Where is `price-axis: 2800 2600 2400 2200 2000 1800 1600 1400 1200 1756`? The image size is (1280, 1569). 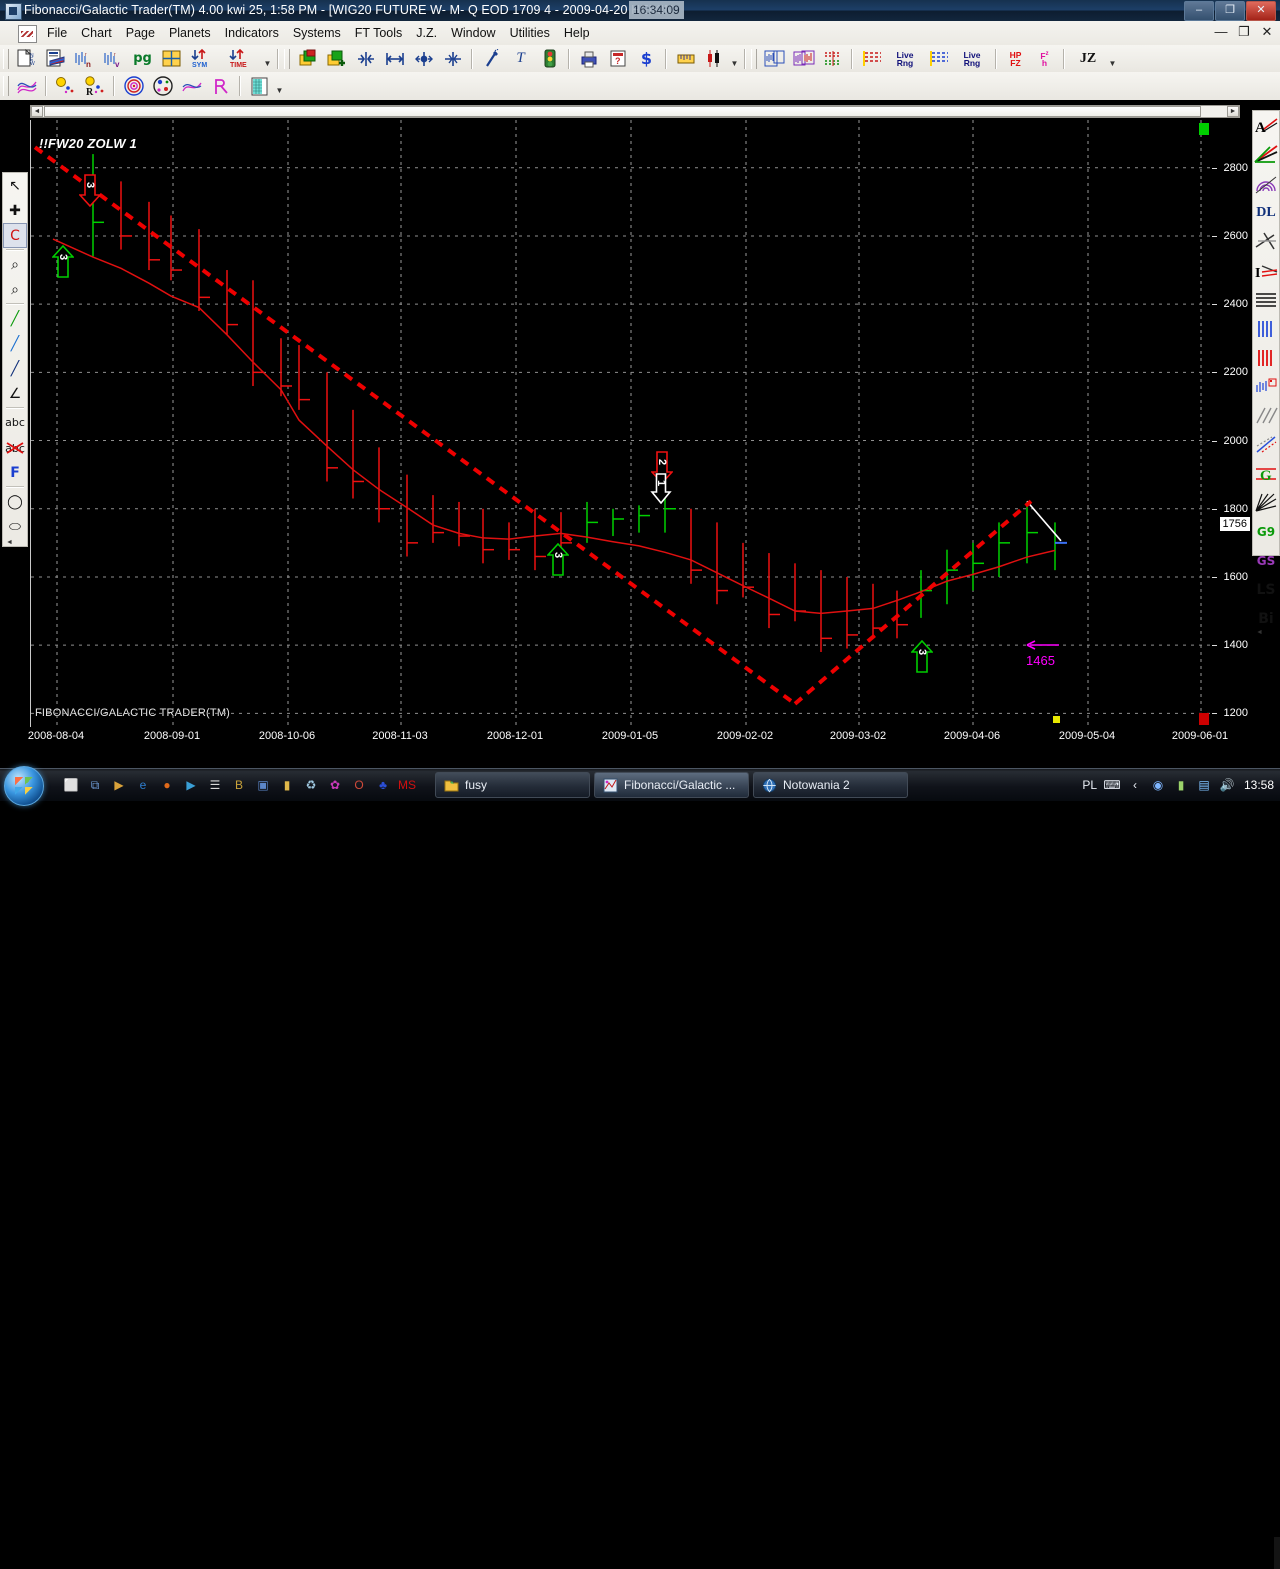 price-axis: 2800 2600 2400 2200 2000 1800 1600 1400 1200 1756 is located at coordinates (1231, 423).